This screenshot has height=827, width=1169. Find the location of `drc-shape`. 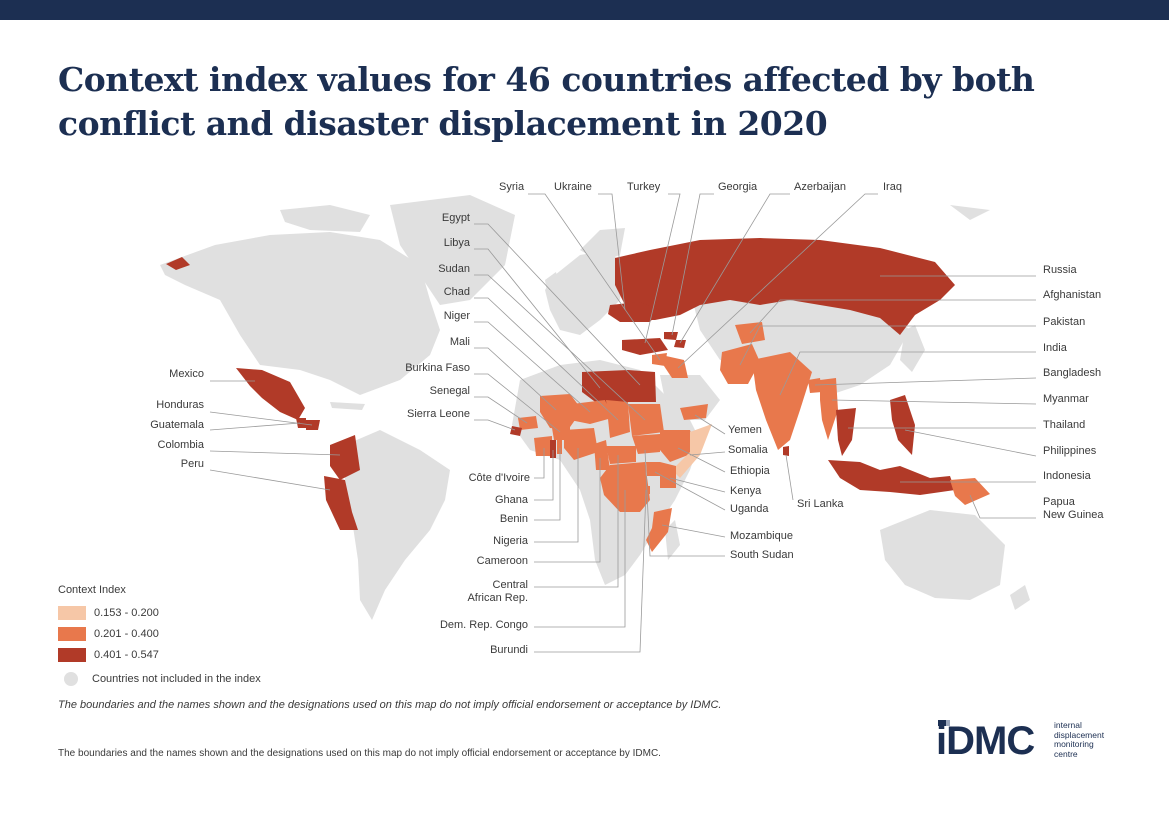

drc-shape is located at coordinates (625, 487).